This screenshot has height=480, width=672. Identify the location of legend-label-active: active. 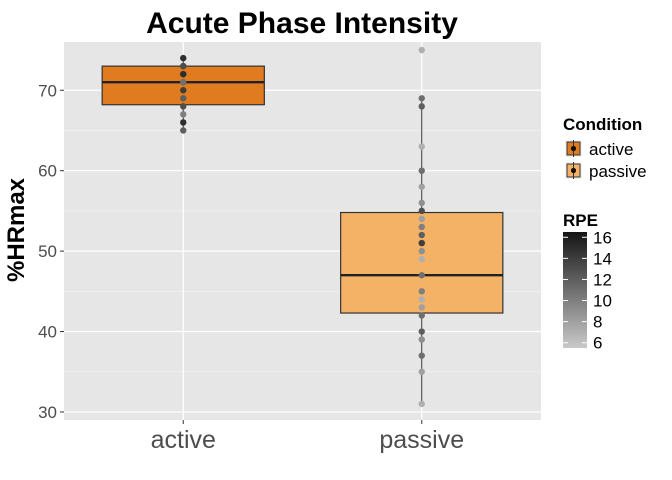
(611, 149).